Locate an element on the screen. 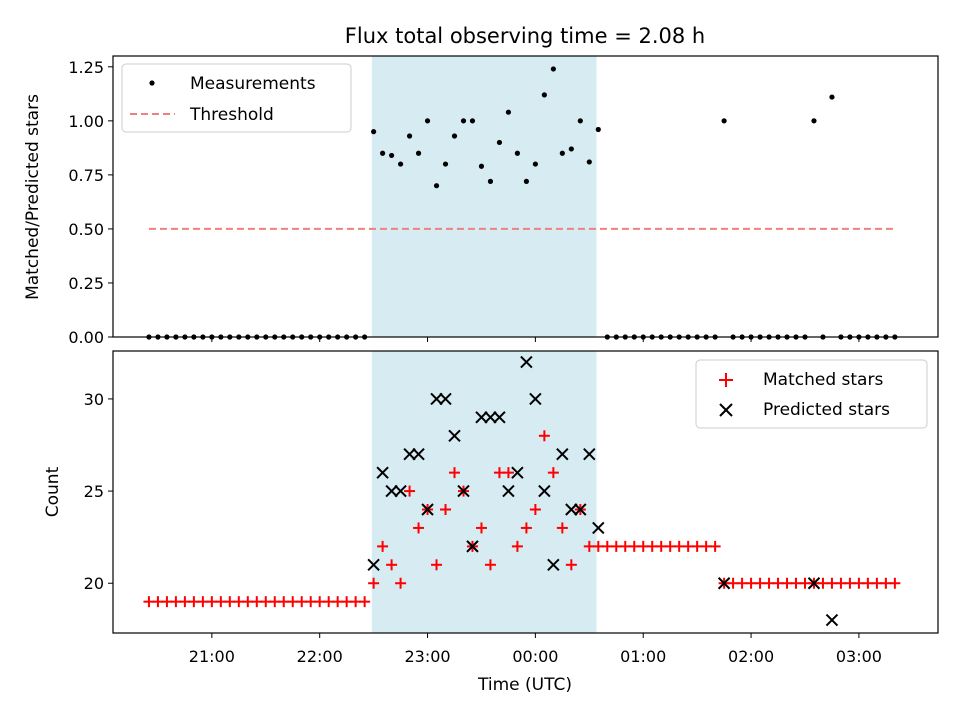 Image resolution: width=960 pixels, height=720 pixels. x-tick-label: 01:00 is located at coordinates (643, 656).